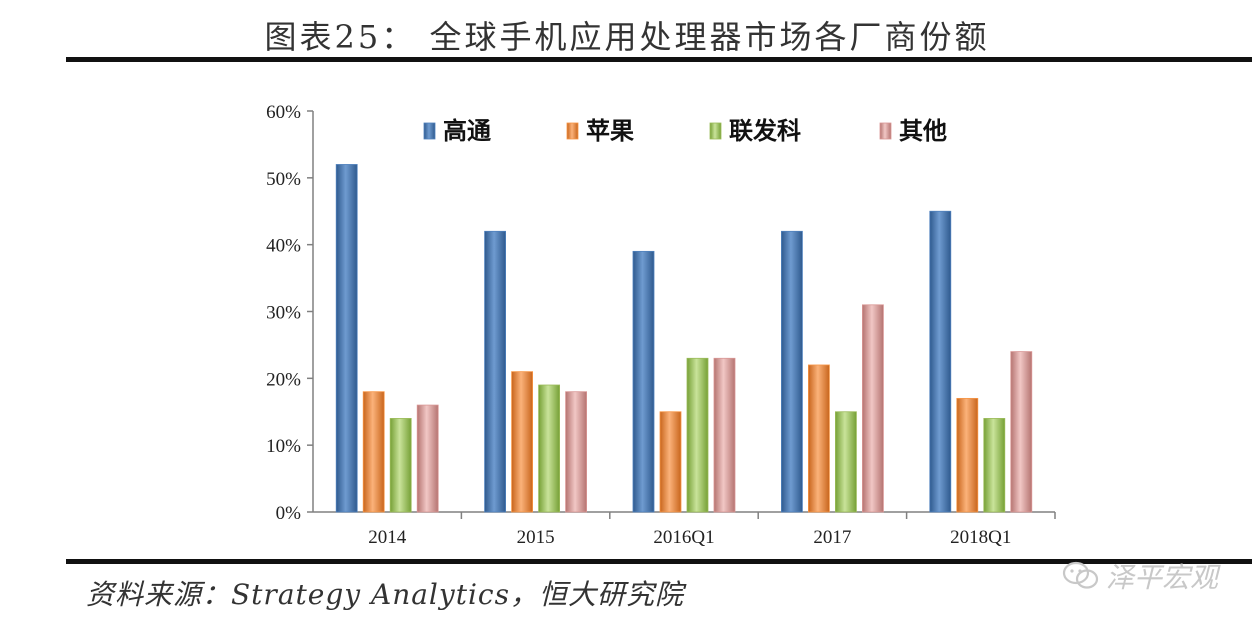 The image size is (1254, 618). Describe the element at coordinates (536, 537) in the screenshot. I see `x-tick-label: 2015` at that location.